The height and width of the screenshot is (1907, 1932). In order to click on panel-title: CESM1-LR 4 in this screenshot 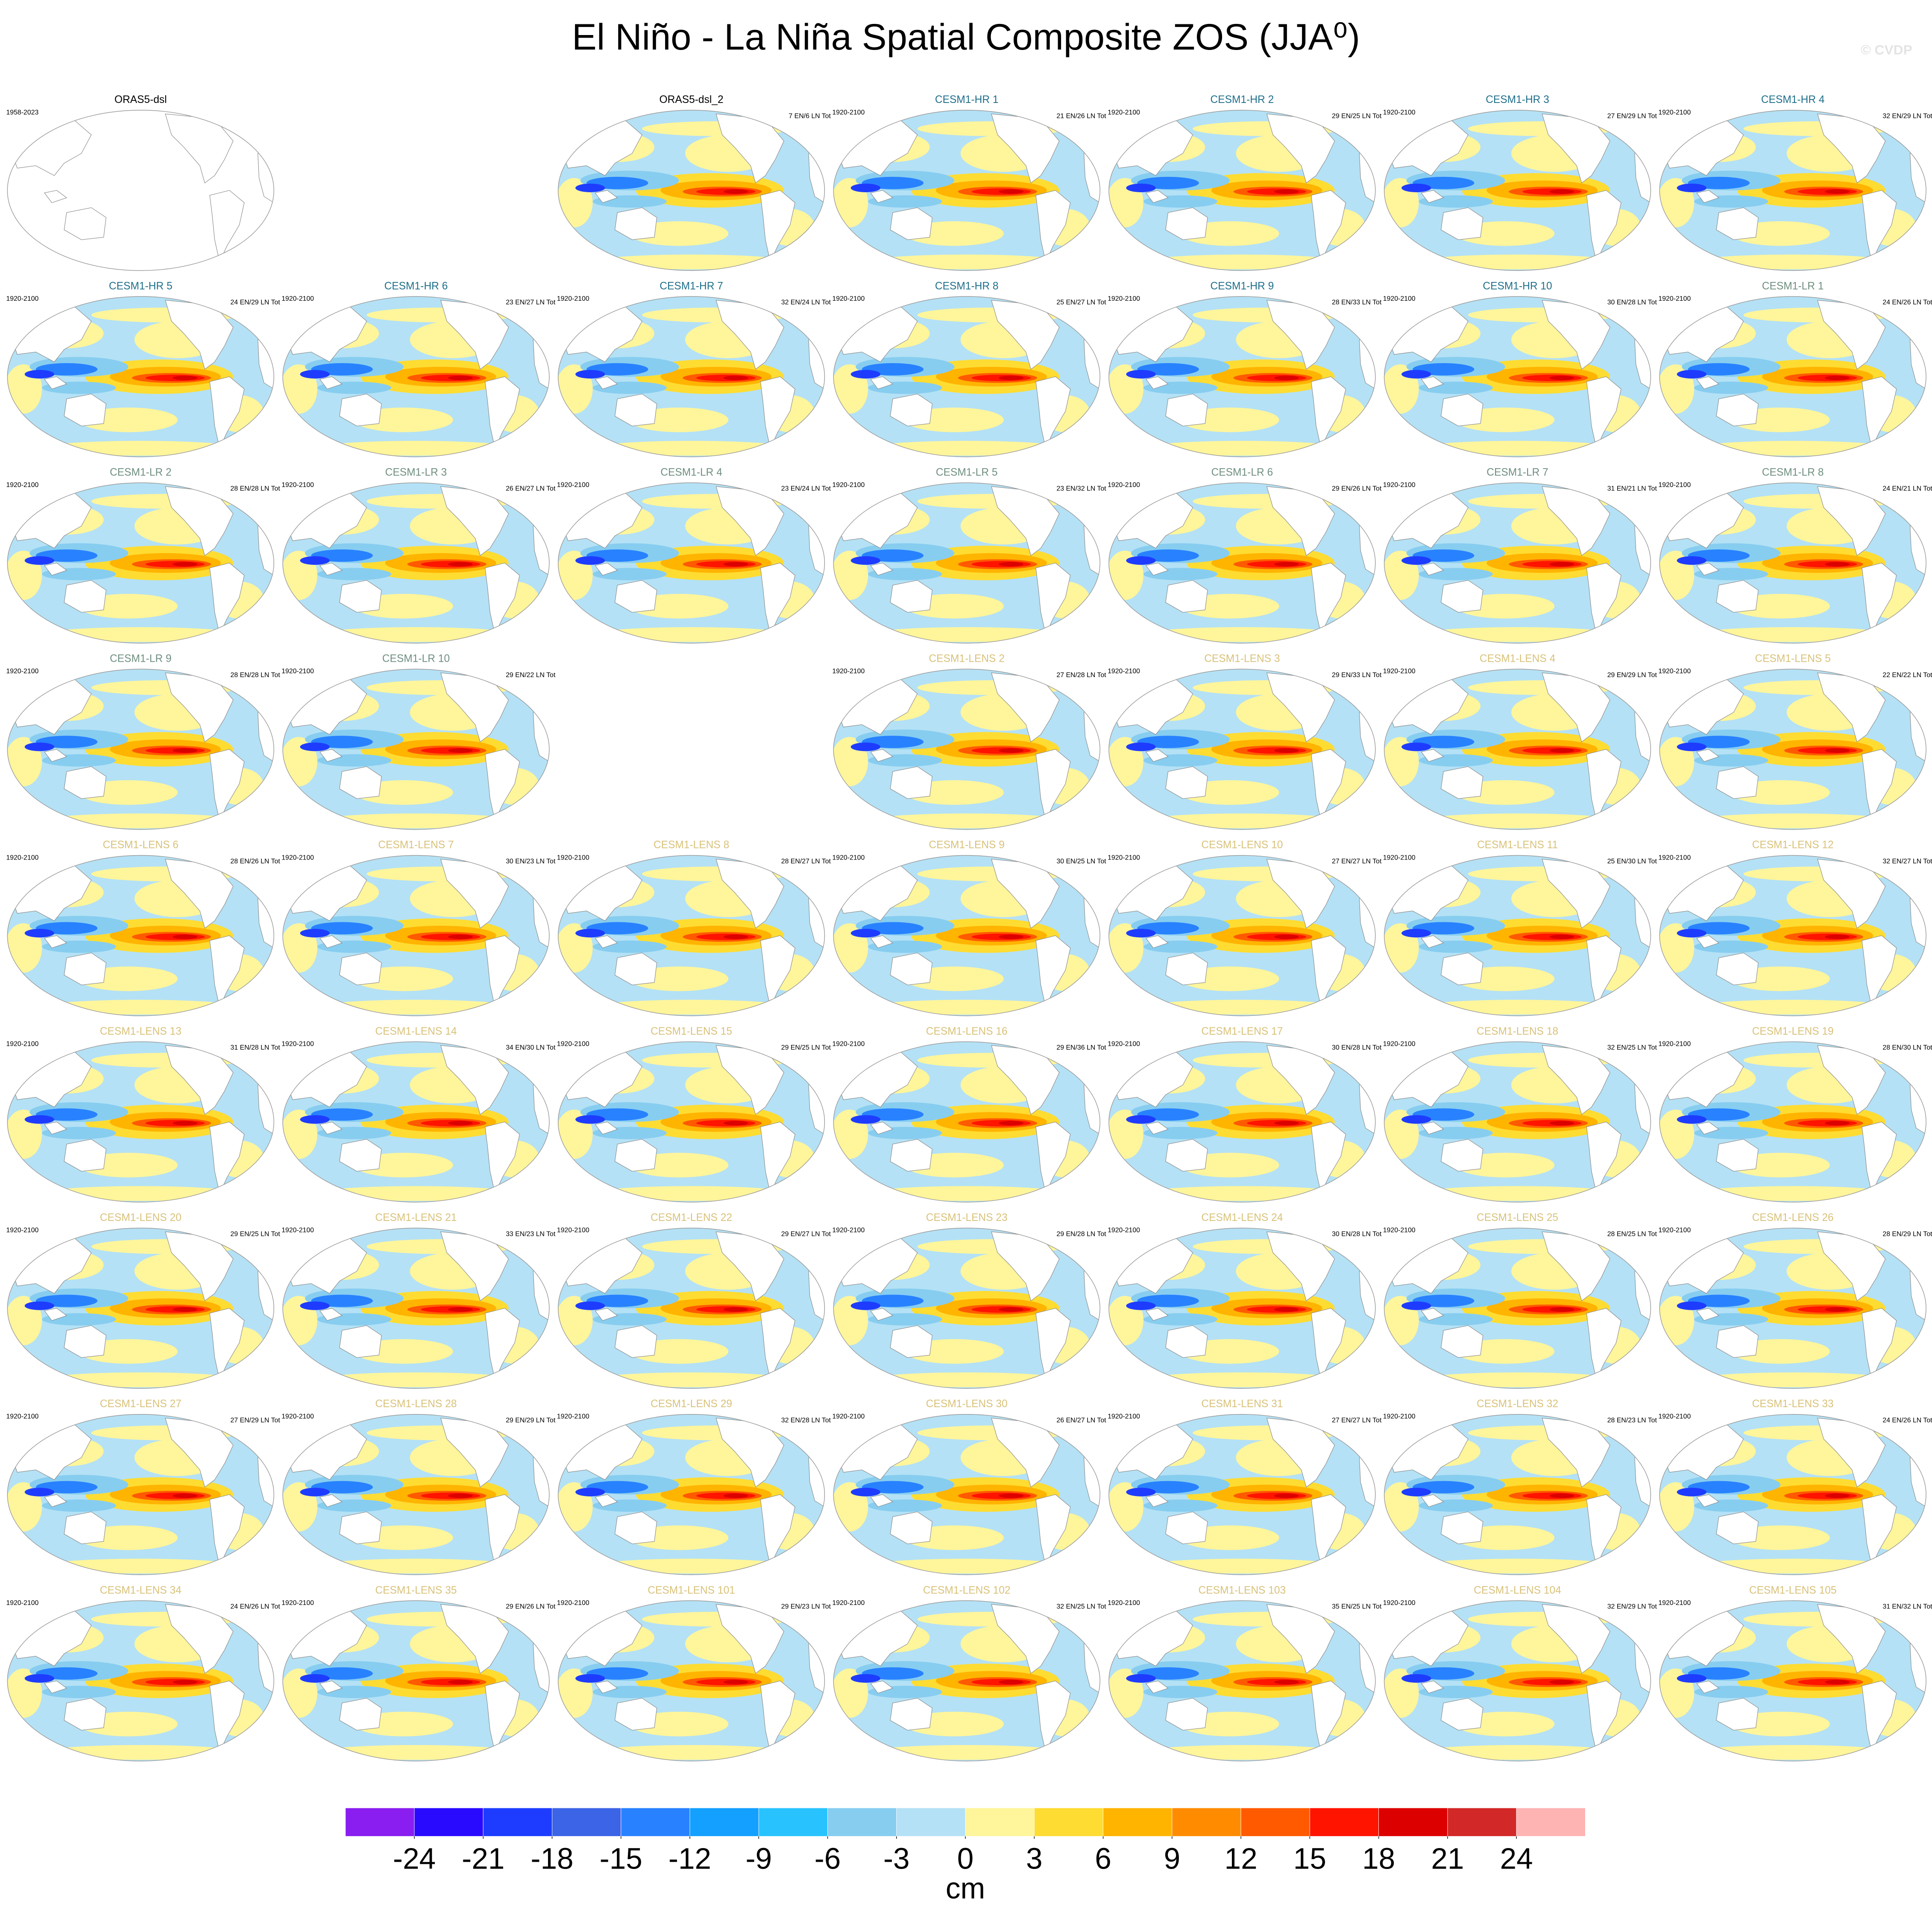, I will do `click(691, 472)`.